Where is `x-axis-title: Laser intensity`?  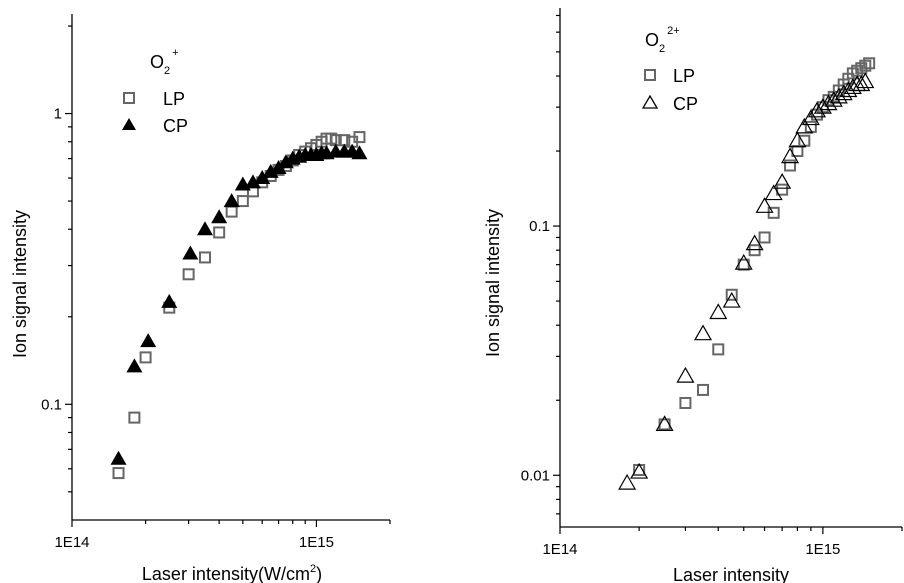
x-axis-title: Laser intensity is located at coordinates (731, 574).